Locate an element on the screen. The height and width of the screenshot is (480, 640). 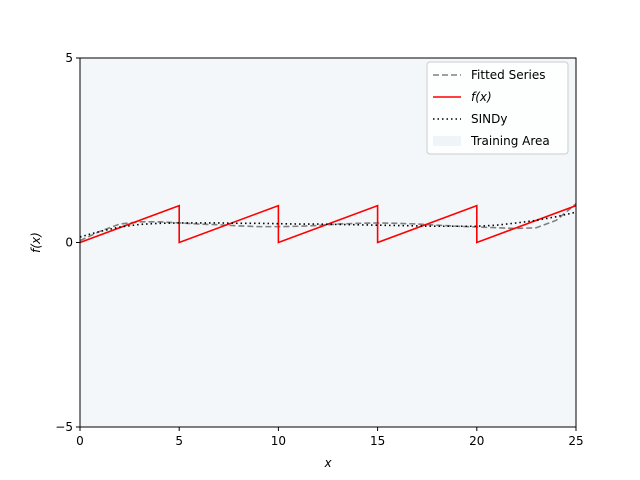
legend: Fitted Series f(x) SINDy Training Area is located at coordinates (497, 108).